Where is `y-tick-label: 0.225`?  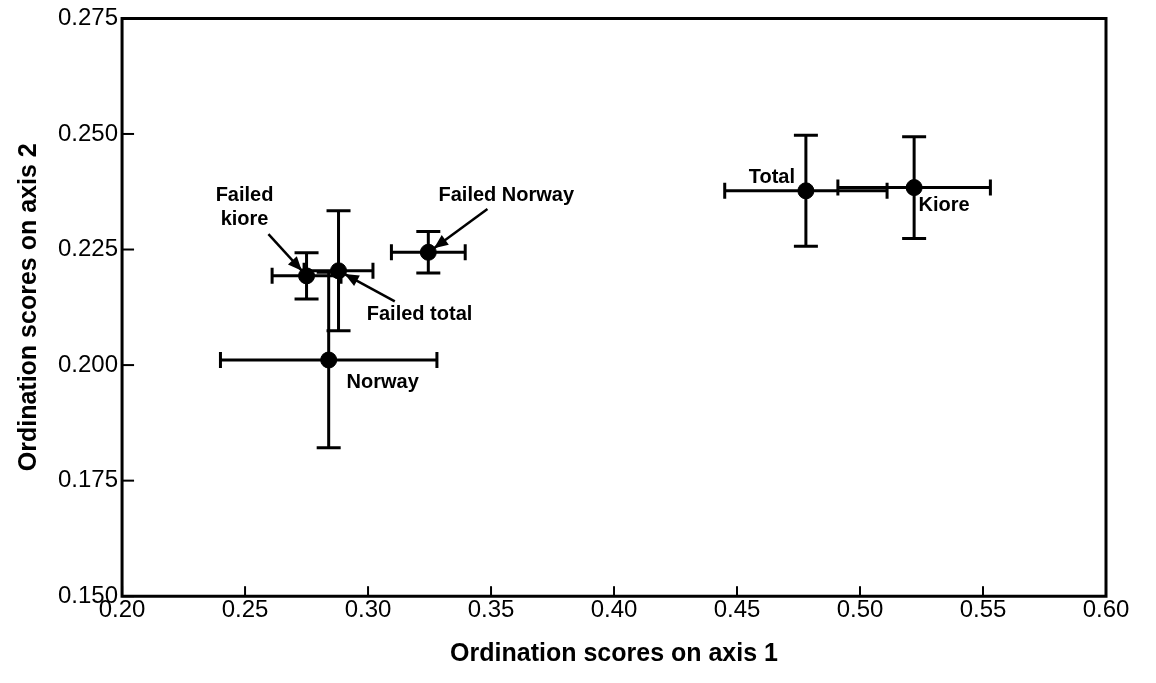 y-tick-label: 0.225 is located at coordinates (88, 248).